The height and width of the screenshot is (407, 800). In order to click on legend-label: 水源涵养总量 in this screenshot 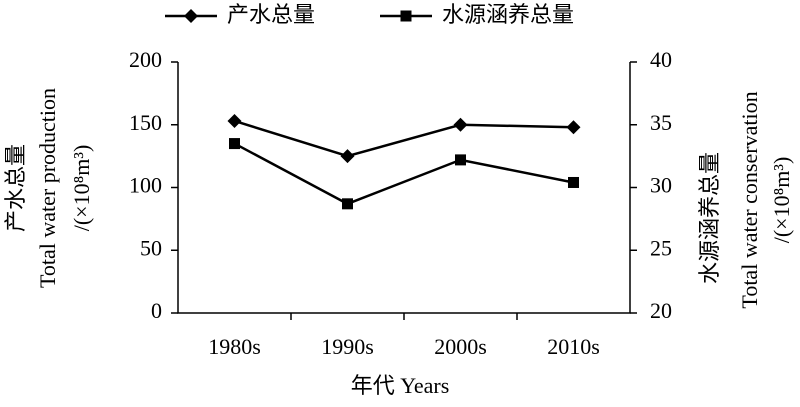, I will do `click(508, 14)`.